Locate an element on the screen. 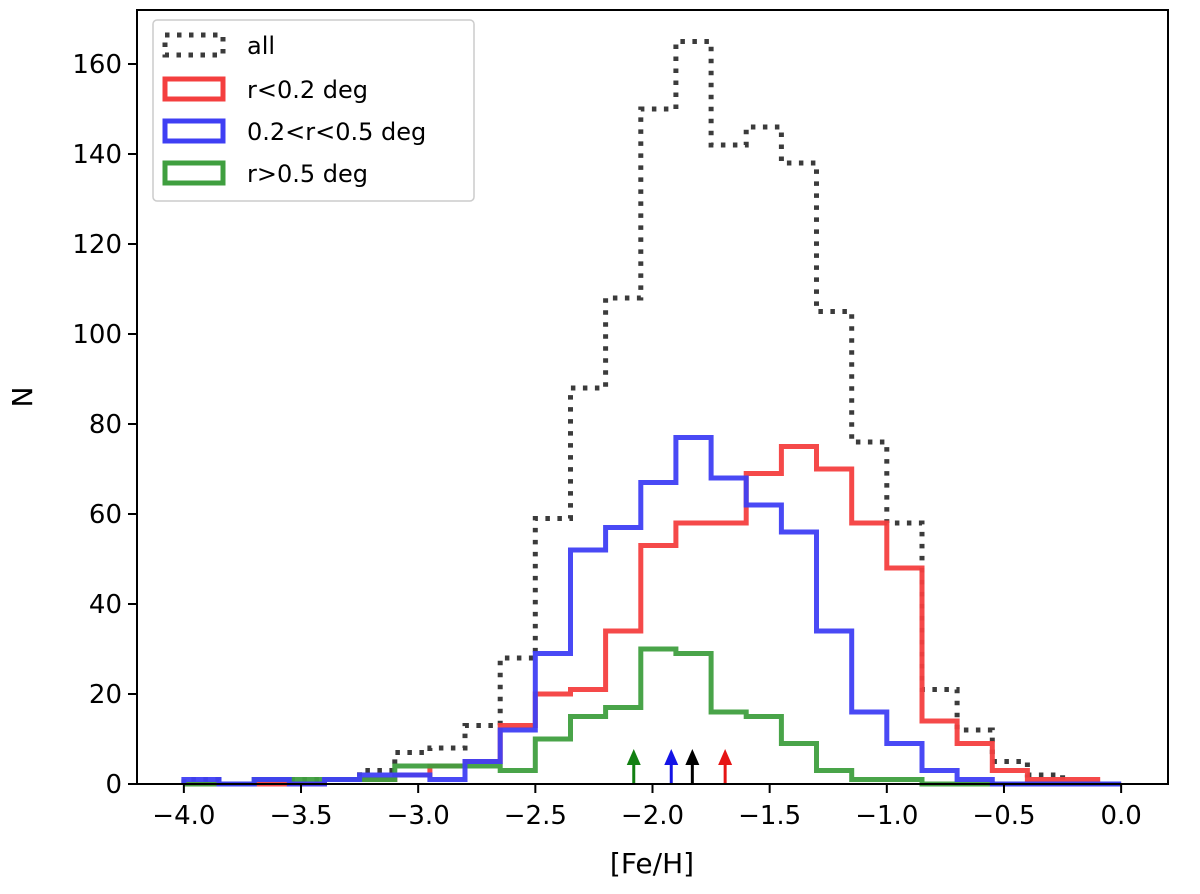  x-axis: −4.0 −3.5 −3.0 −2.5 −2.0 −1.5 −1.0 −0.5 0.0 is located at coordinates (647, 807).